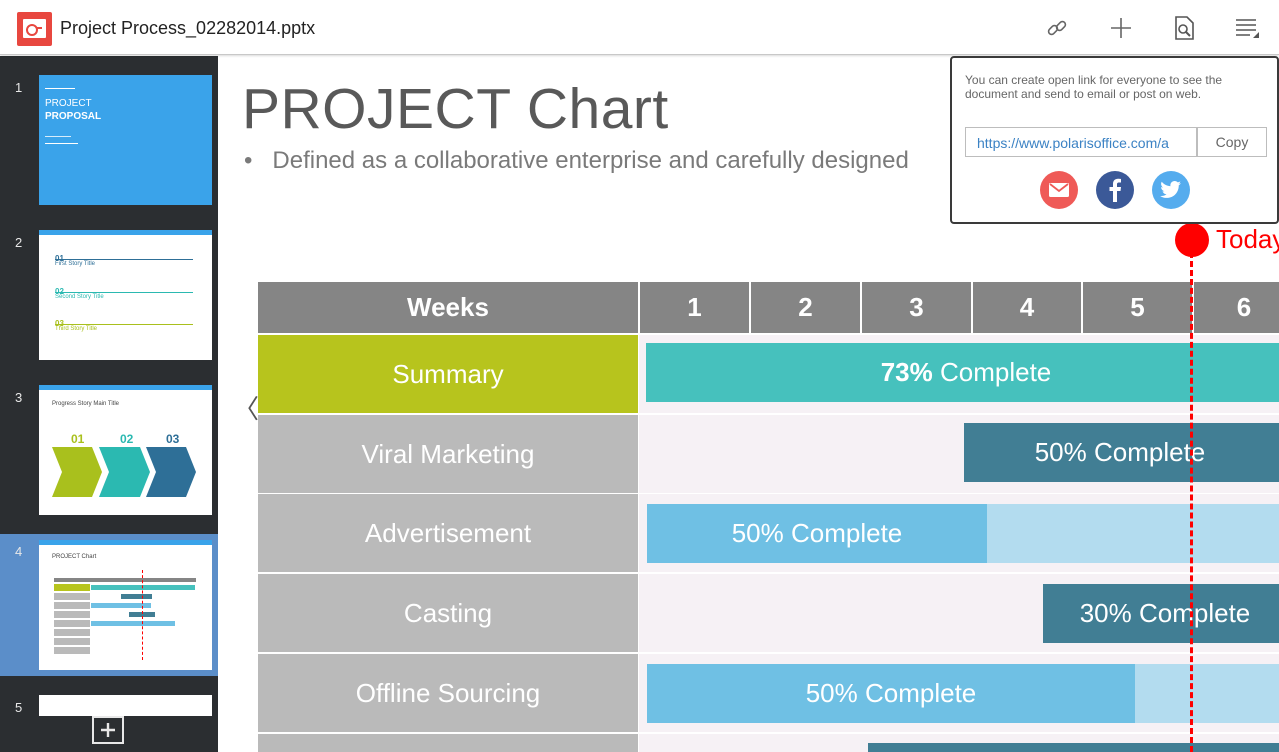  I want to click on thumbnail-image, so click(125, 705).